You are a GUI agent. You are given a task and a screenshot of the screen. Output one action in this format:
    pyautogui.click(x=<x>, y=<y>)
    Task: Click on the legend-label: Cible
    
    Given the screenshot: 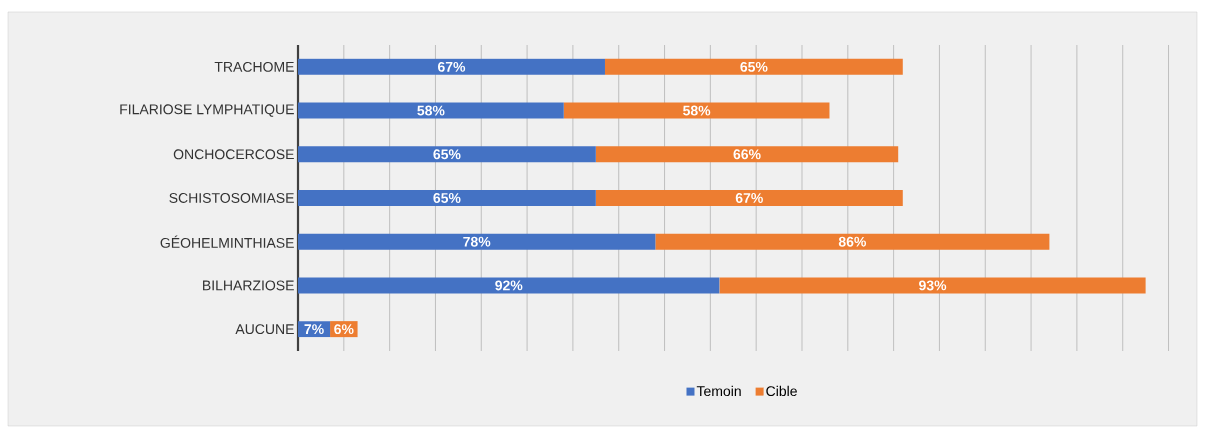 What is the action you would take?
    pyautogui.click(x=781, y=391)
    